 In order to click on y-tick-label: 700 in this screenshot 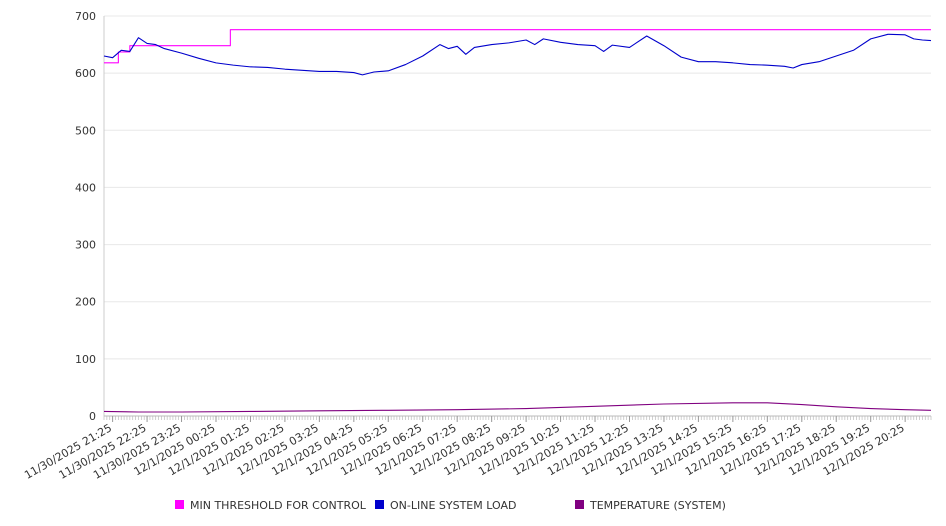, I will do `click(85, 16)`.